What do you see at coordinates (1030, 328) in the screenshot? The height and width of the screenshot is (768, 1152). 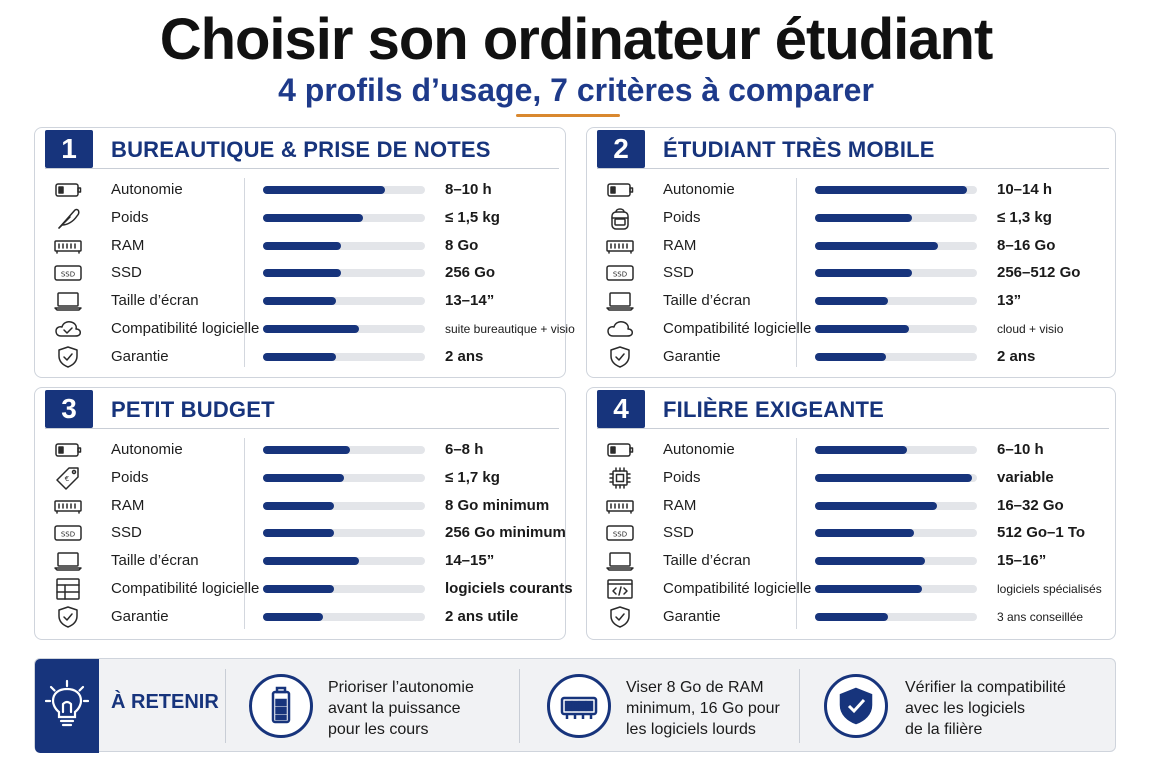 I see `criterion-value: cloud + visio` at bounding box center [1030, 328].